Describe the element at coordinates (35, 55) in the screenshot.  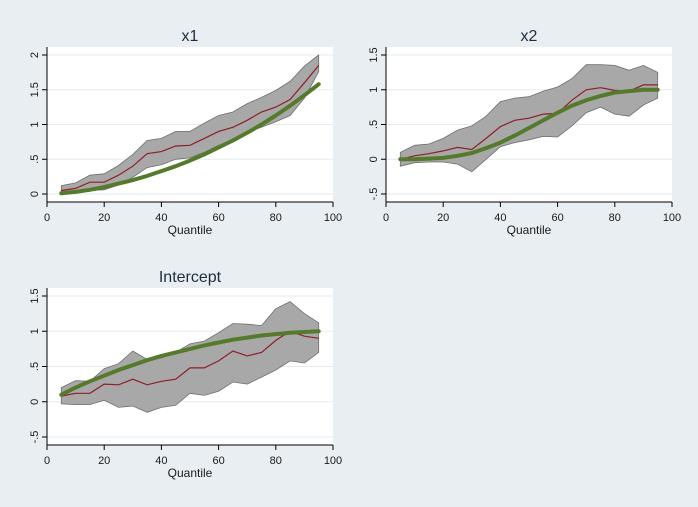
I see `y-tick-label: 2` at that location.